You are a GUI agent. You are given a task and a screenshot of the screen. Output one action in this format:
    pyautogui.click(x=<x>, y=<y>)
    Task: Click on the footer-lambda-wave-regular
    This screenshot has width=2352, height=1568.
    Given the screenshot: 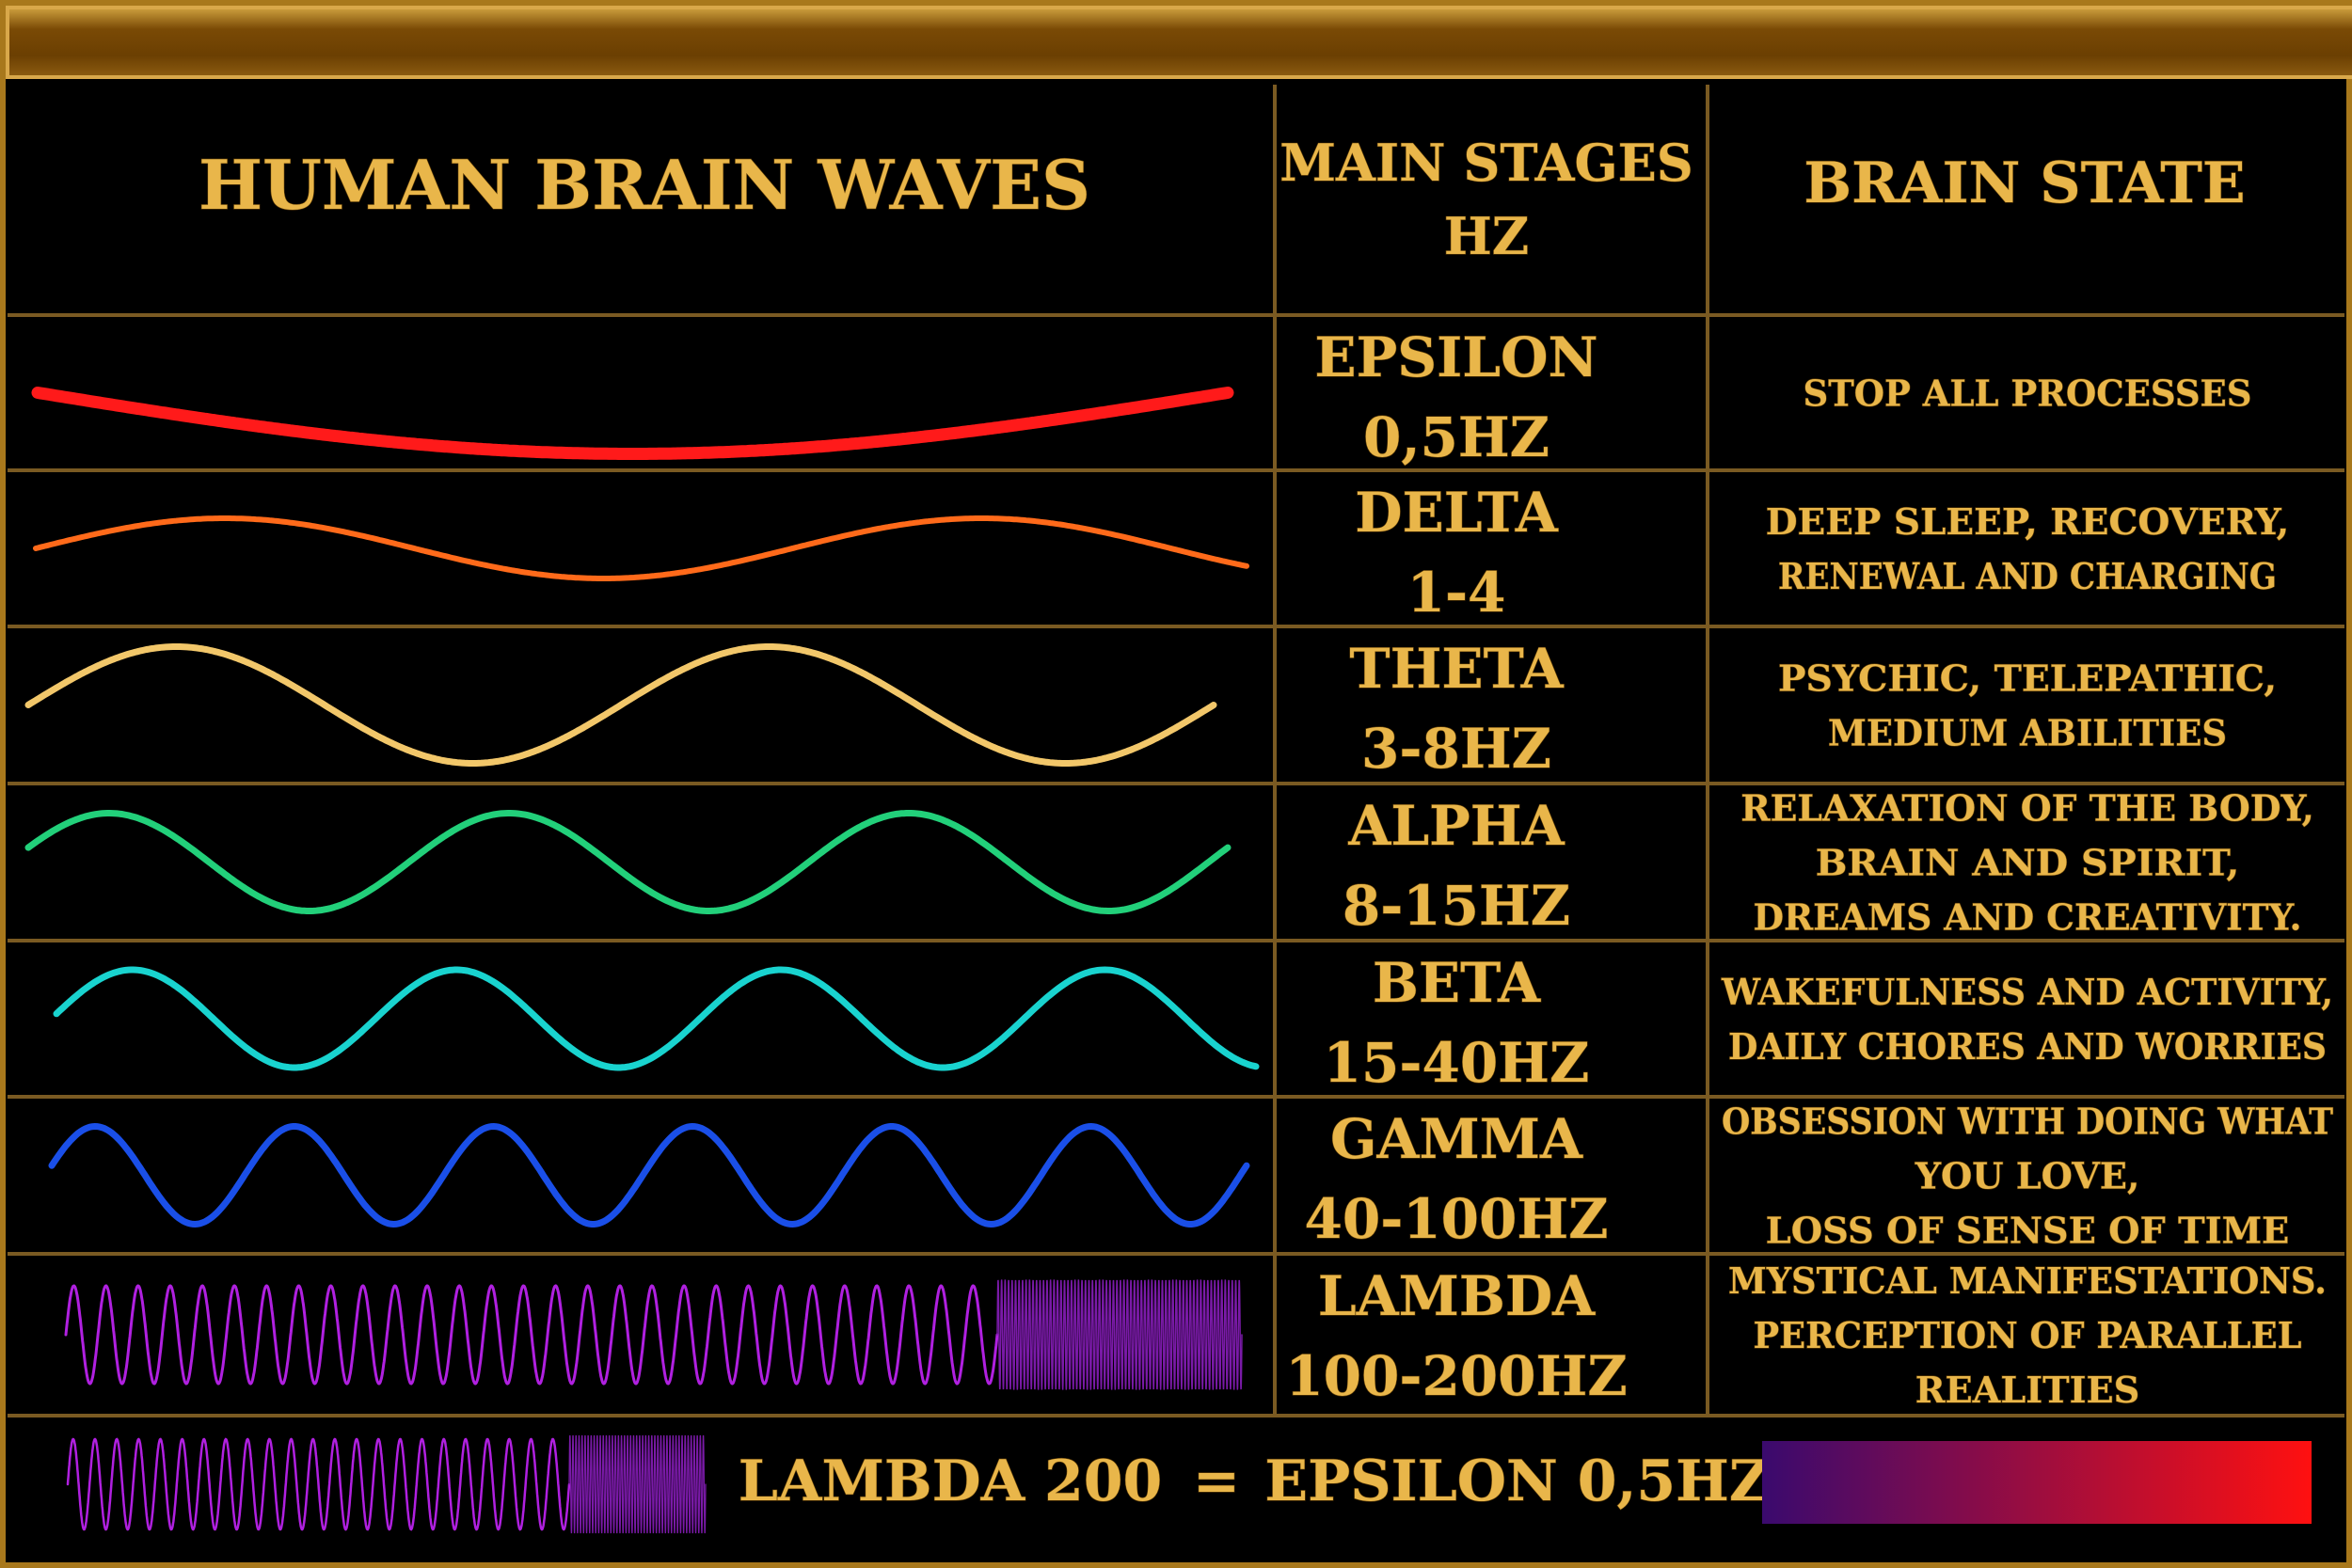 What is the action you would take?
    pyautogui.click(x=318, y=1484)
    